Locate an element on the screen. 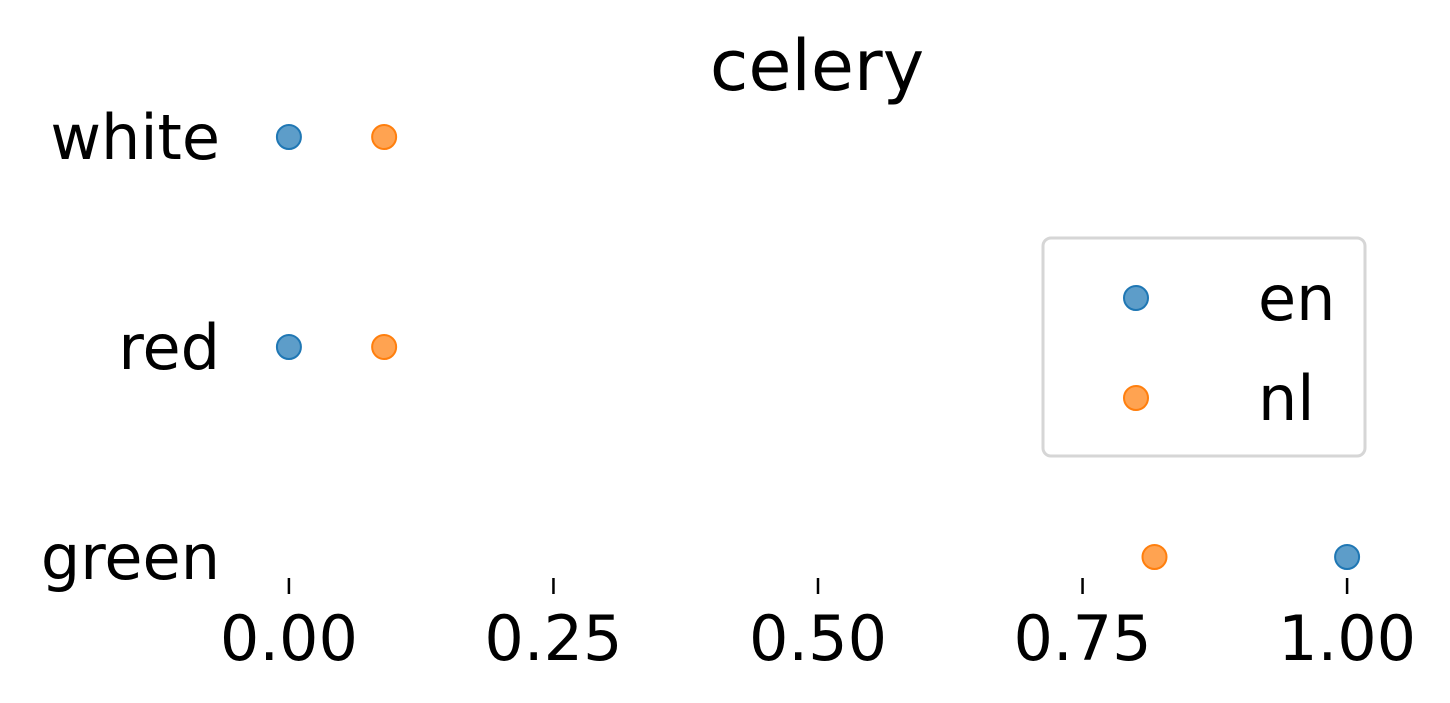  point-nl-green is located at coordinates (1154, 557).